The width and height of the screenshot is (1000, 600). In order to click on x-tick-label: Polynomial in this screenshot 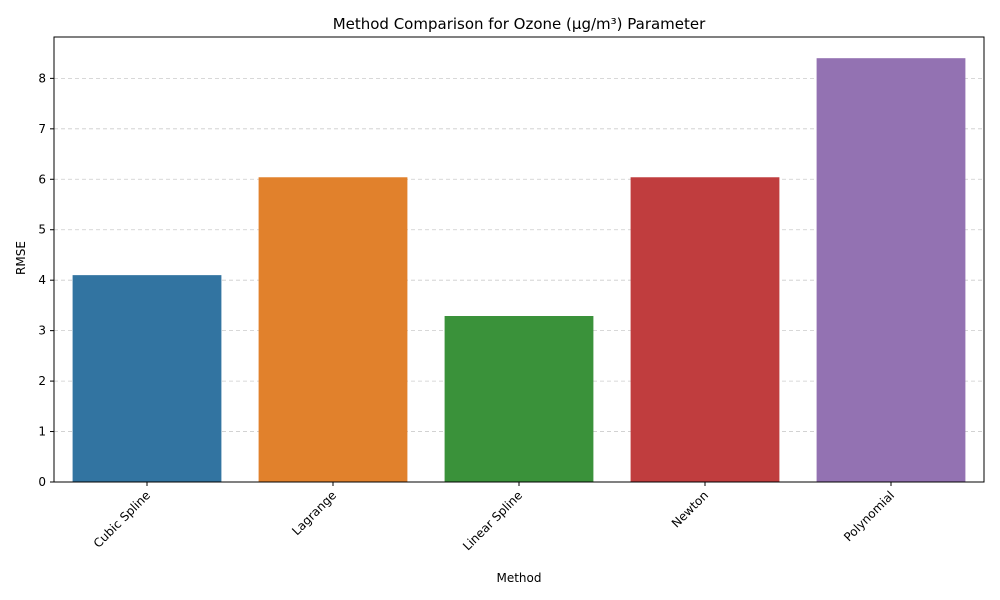, I will do `click(869, 516)`.